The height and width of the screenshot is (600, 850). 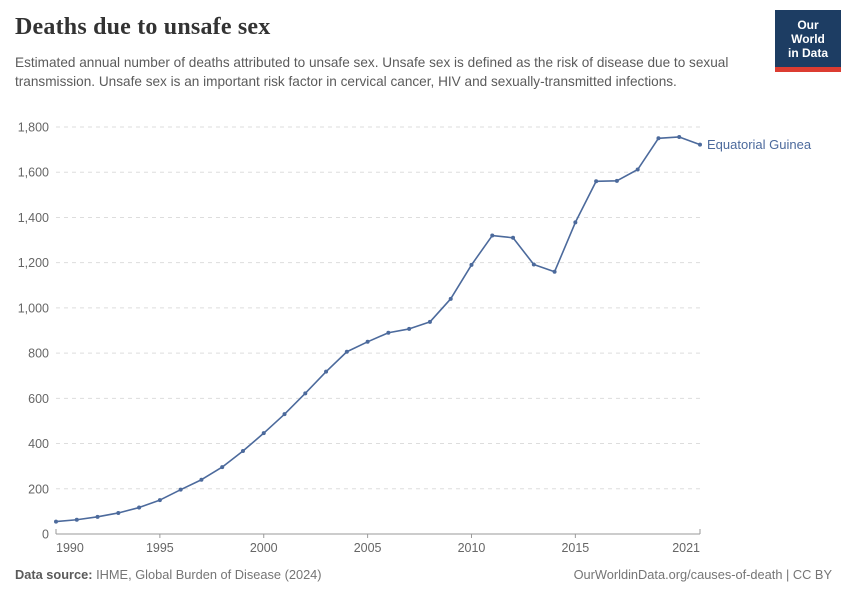 What do you see at coordinates (616, 180) in the screenshot?
I see `data-point-2017` at bounding box center [616, 180].